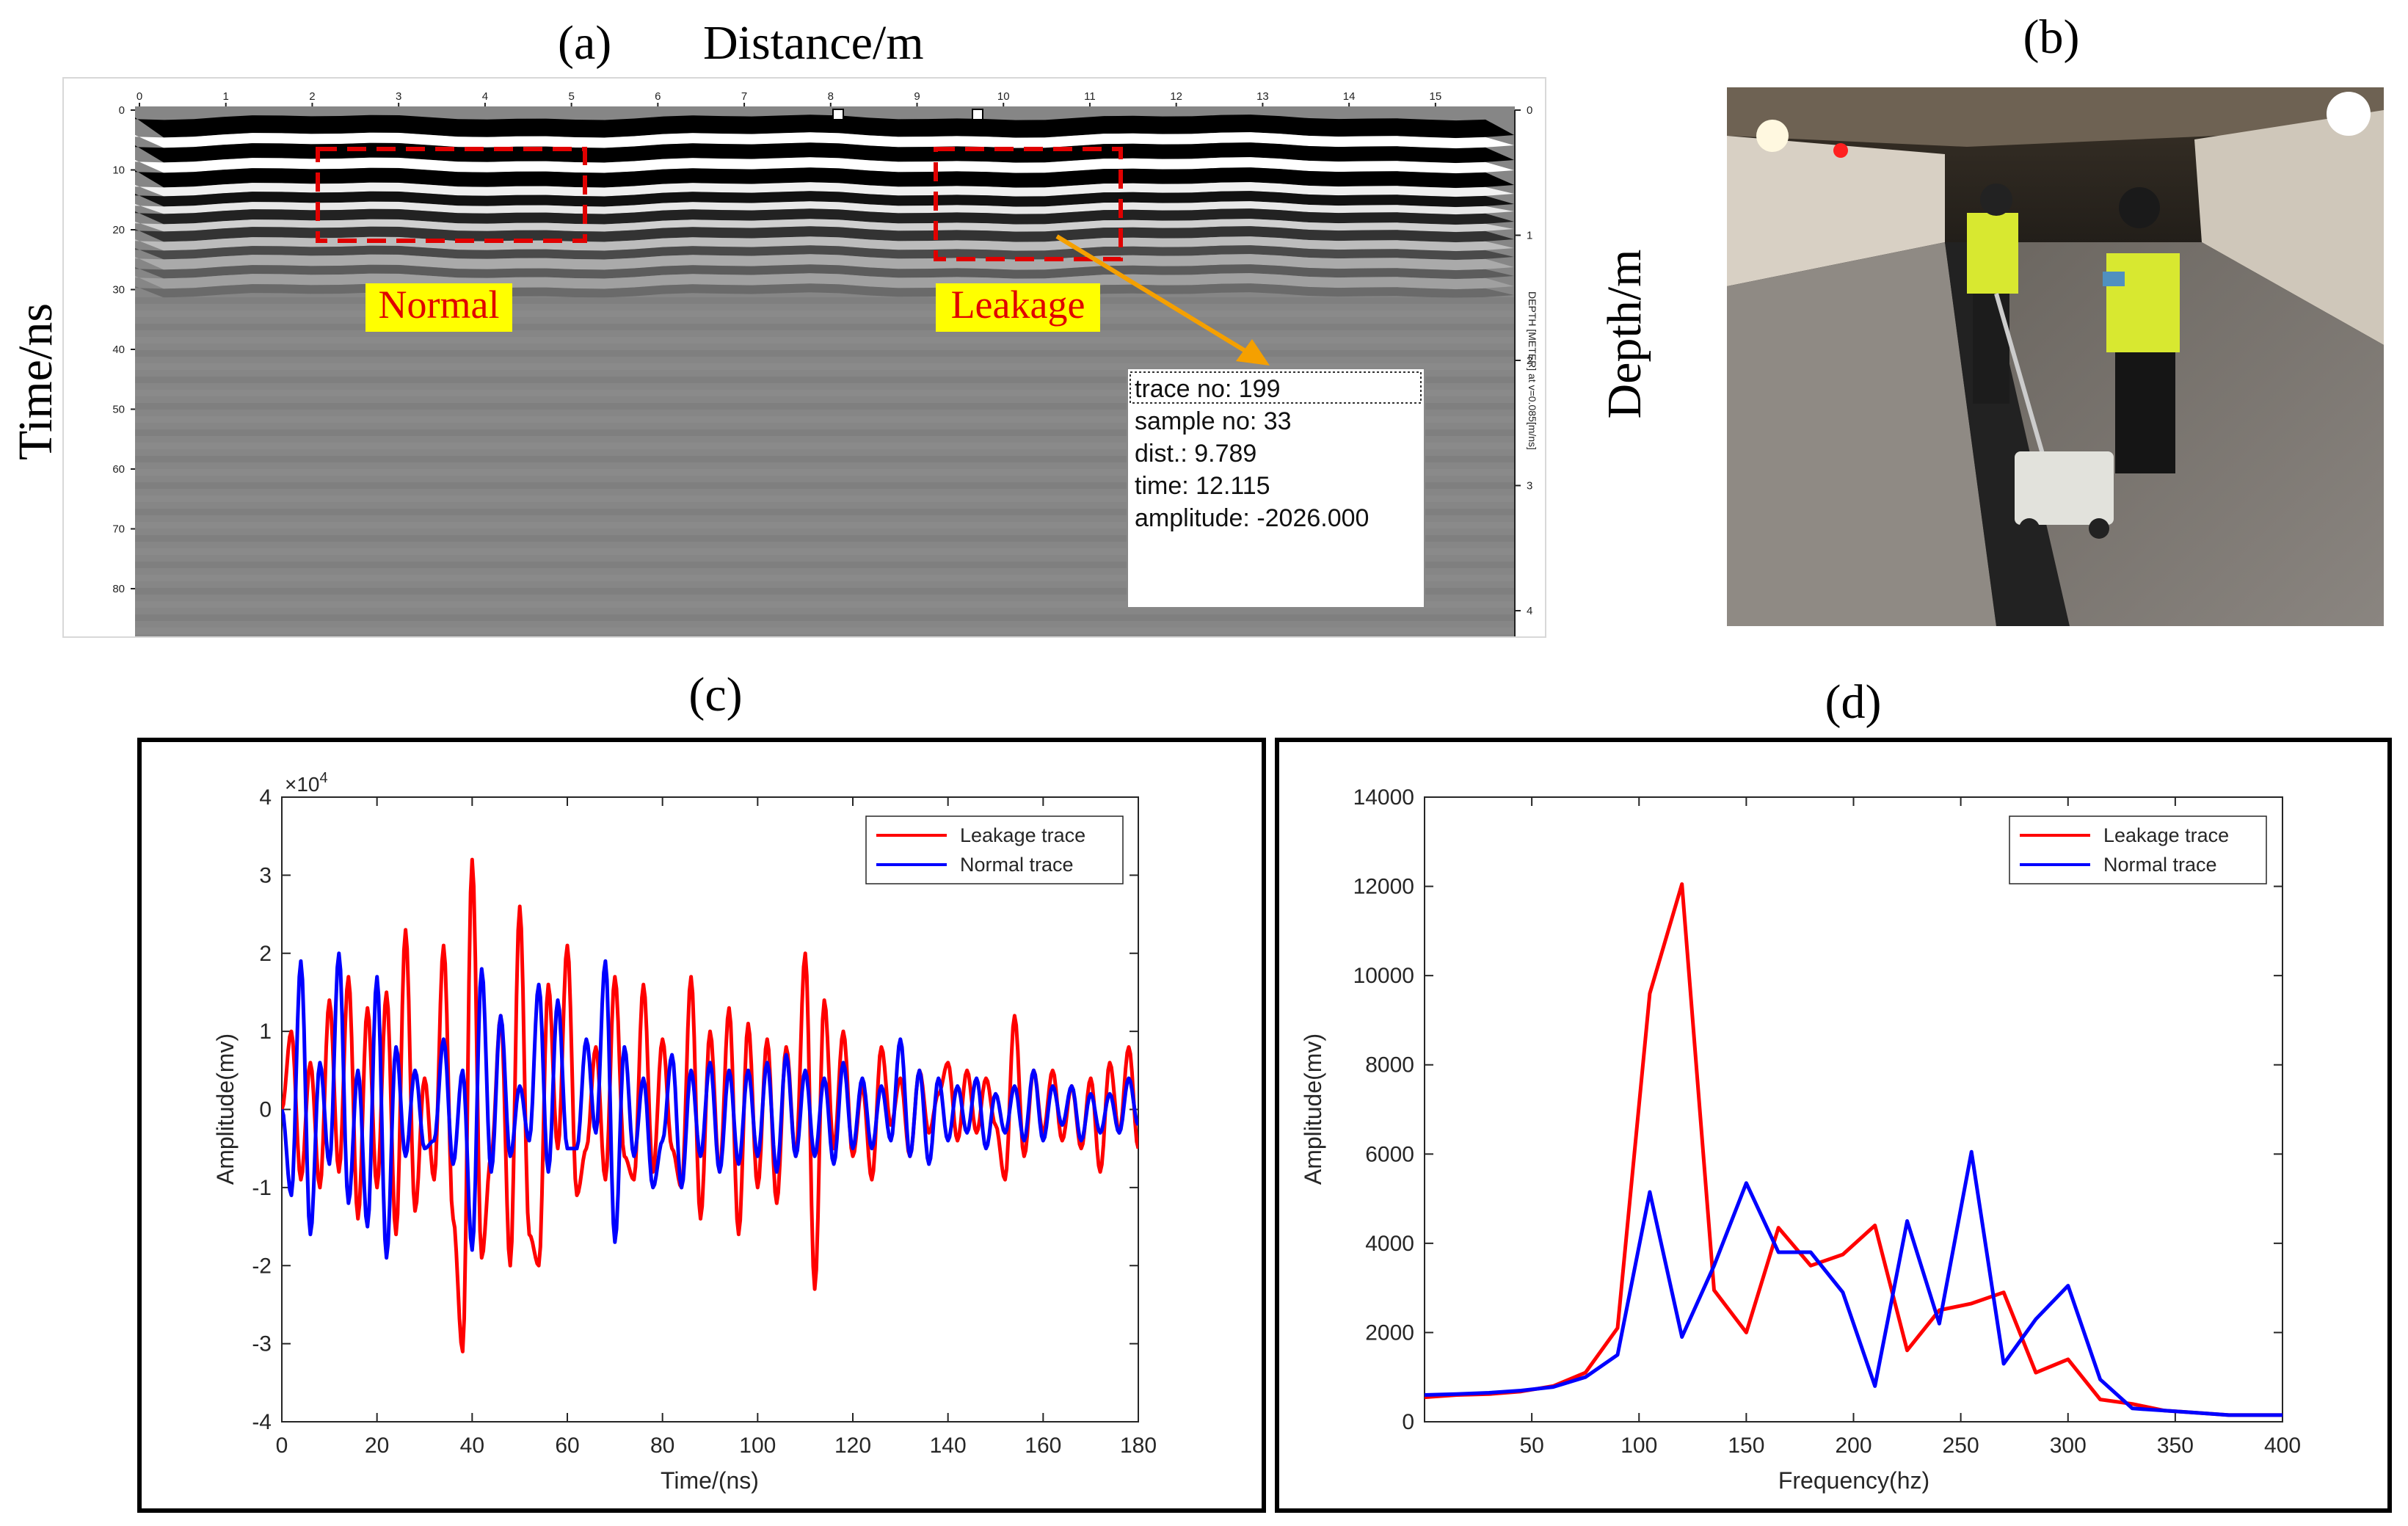 This screenshot has width=2408, height=1526. I want to click on y-tick-label: 4, so click(265, 797).